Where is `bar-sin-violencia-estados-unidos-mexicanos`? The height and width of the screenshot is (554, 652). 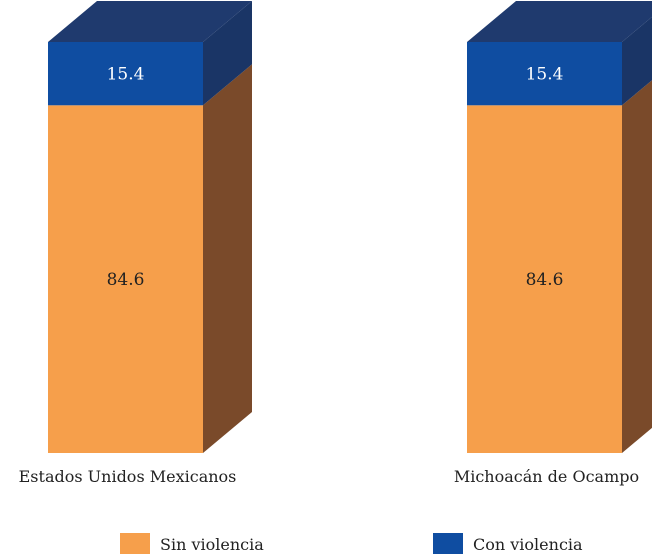 bar-sin-violencia-estados-unidos-mexicanos is located at coordinates (125, 279).